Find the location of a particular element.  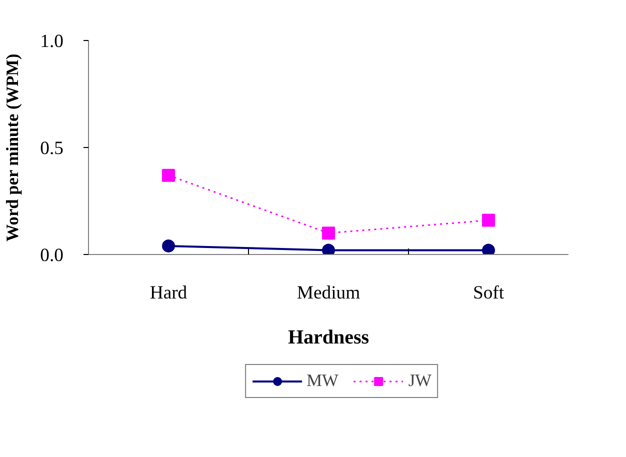

y-axis-title: Word per minute (WPM) is located at coordinates (12, 147).